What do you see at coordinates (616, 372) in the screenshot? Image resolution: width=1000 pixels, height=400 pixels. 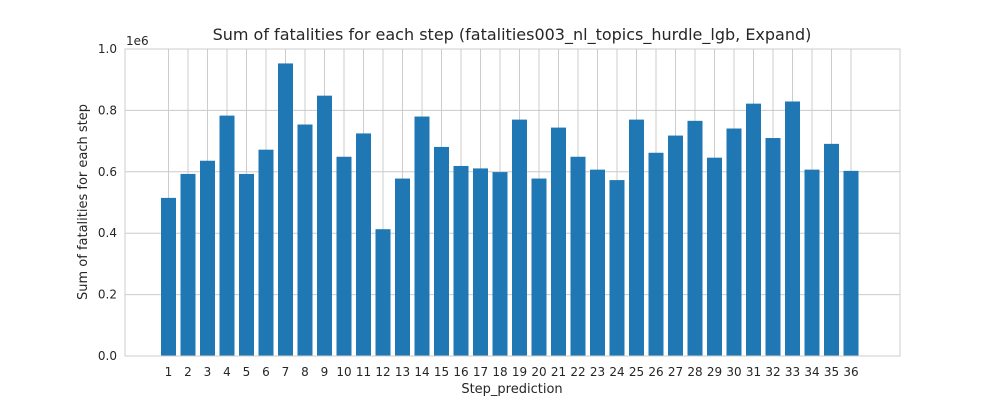 I see `x-tick-label: 24` at bounding box center [616, 372].